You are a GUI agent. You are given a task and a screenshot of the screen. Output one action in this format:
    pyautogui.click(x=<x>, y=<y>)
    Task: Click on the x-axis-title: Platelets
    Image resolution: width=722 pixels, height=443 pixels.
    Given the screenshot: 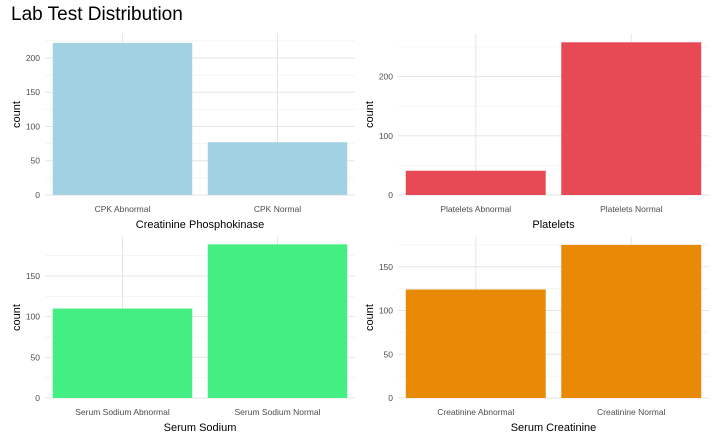 What is the action you would take?
    pyautogui.click(x=553, y=225)
    